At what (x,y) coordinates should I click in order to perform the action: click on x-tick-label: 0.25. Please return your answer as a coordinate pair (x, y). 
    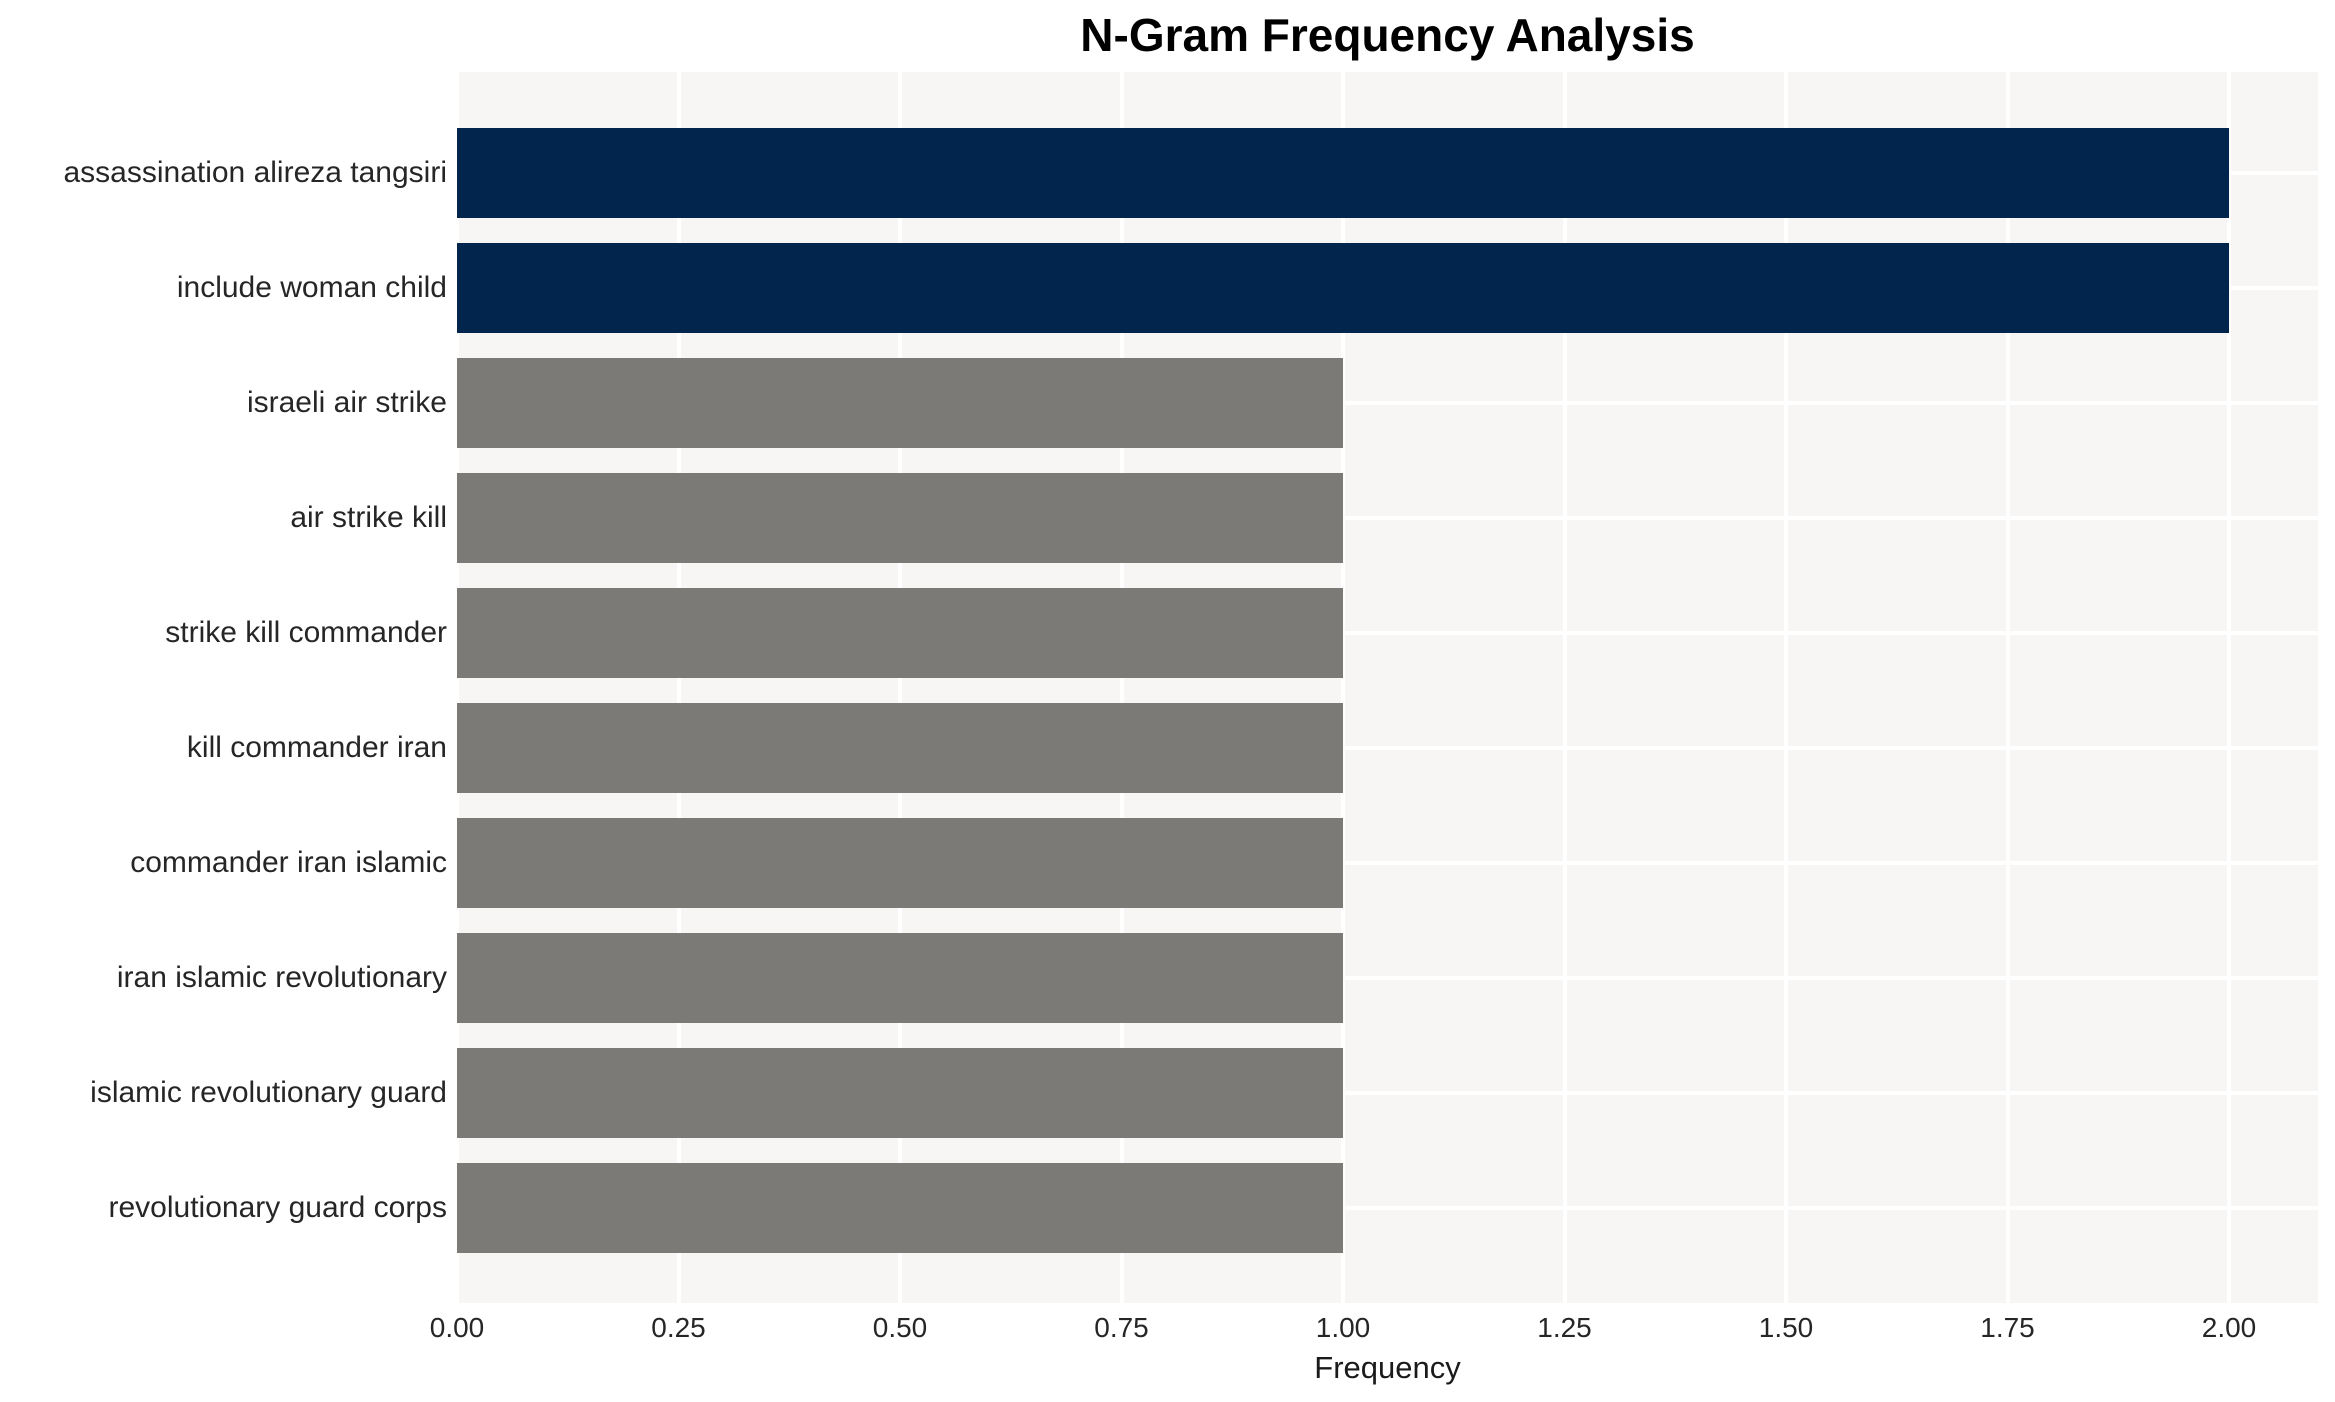
    Looking at the image, I should click on (678, 1327).